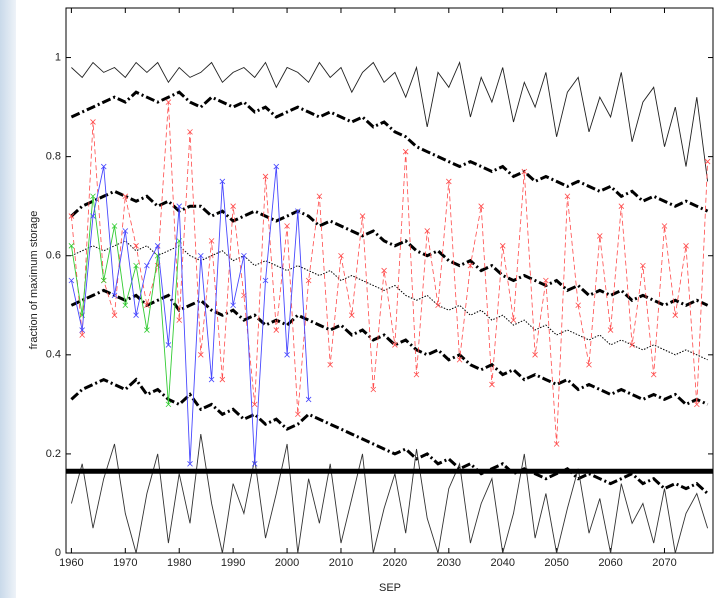 The height and width of the screenshot is (598, 724). Describe the element at coordinates (58, 553) in the screenshot. I see `y-tick-label: 0` at that location.